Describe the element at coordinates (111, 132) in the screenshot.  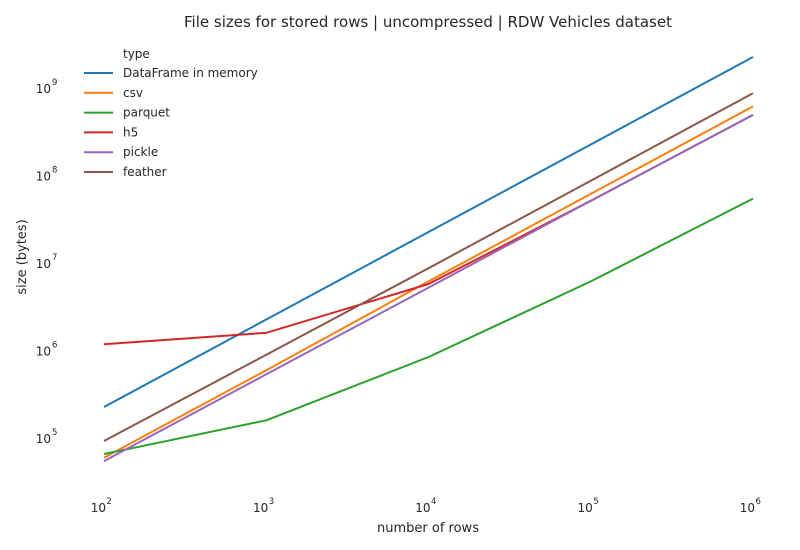
I see `legend-item: h5` at that location.